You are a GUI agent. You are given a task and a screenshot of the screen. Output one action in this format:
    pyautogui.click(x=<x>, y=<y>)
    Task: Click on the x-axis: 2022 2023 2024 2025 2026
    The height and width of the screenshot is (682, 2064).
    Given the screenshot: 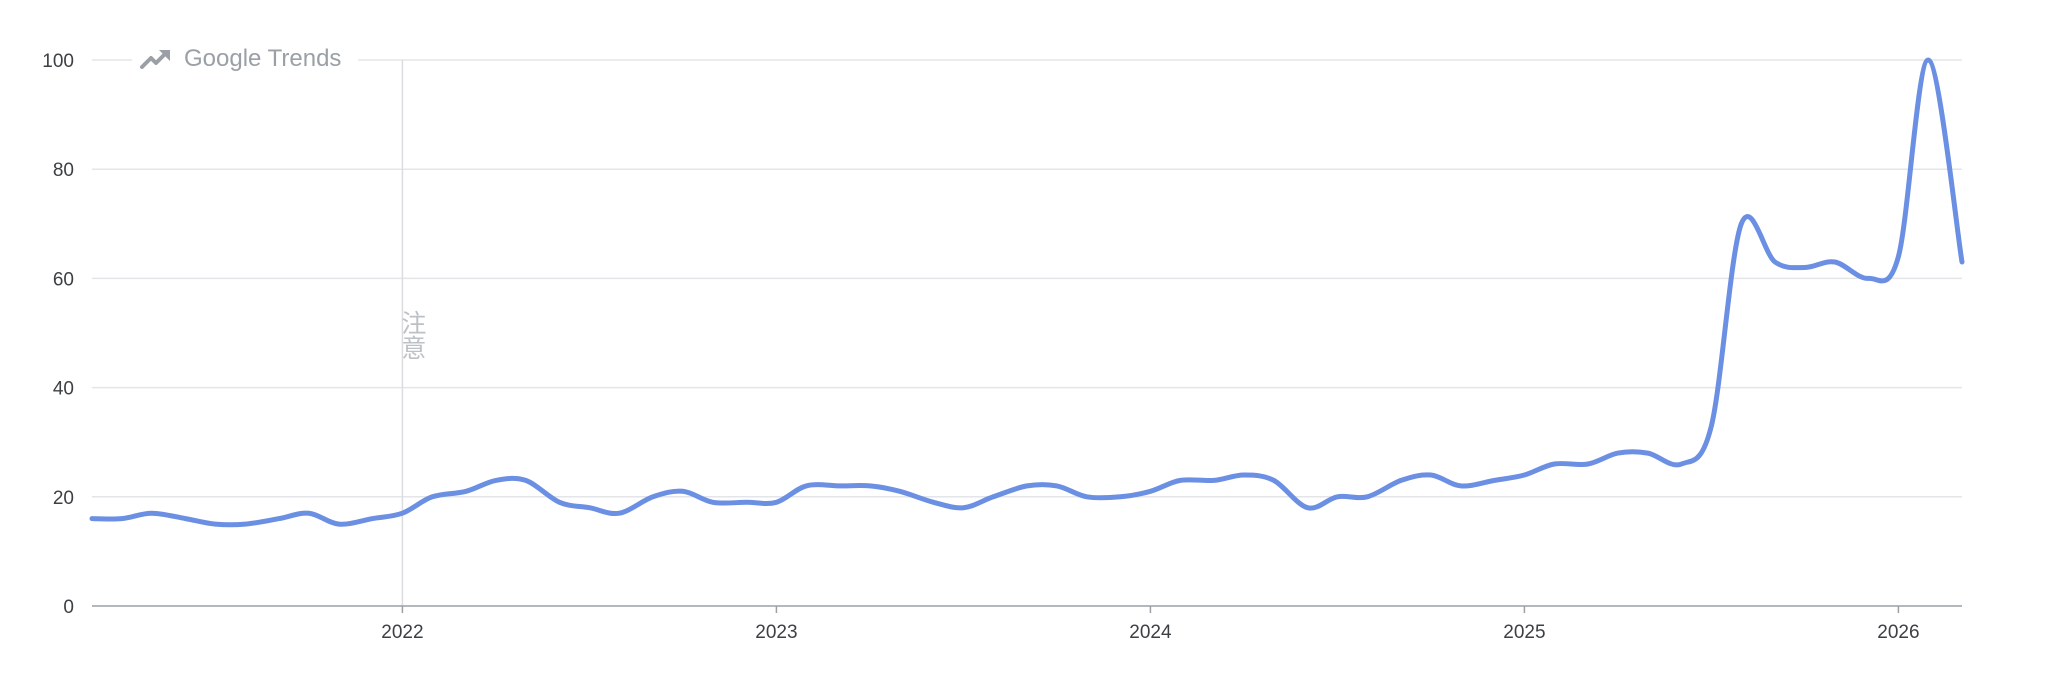 What is the action you would take?
    pyautogui.click(x=1150, y=624)
    